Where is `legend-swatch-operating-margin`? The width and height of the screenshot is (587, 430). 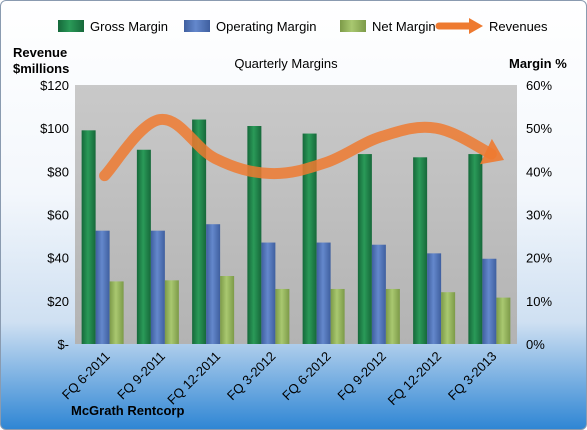 legend-swatch-operating-margin is located at coordinates (197, 26).